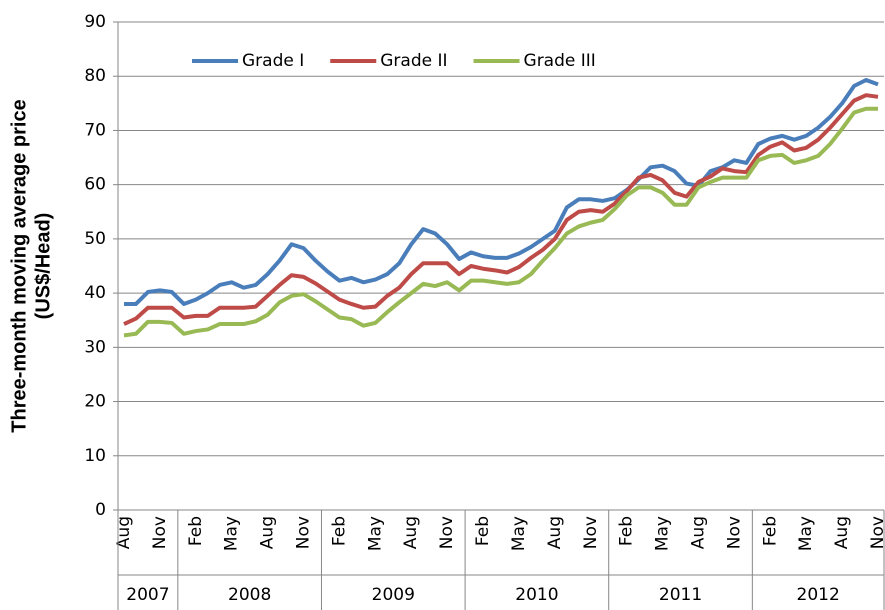 This screenshot has width=885, height=610. Describe the element at coordinates (95, 402) in the screenshot. I see `y-tick-label: 20` at that location.